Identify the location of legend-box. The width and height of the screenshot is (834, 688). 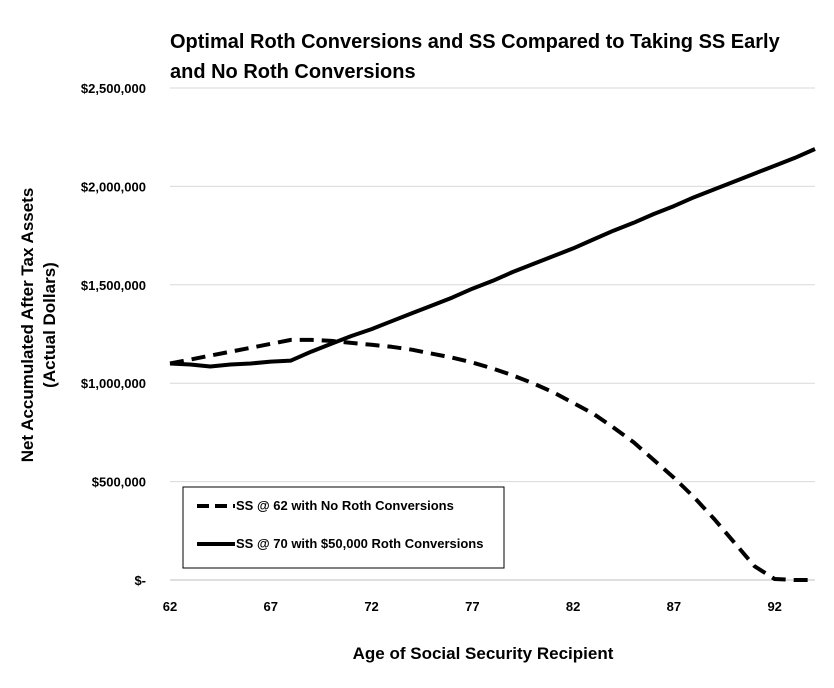
(343, 527).